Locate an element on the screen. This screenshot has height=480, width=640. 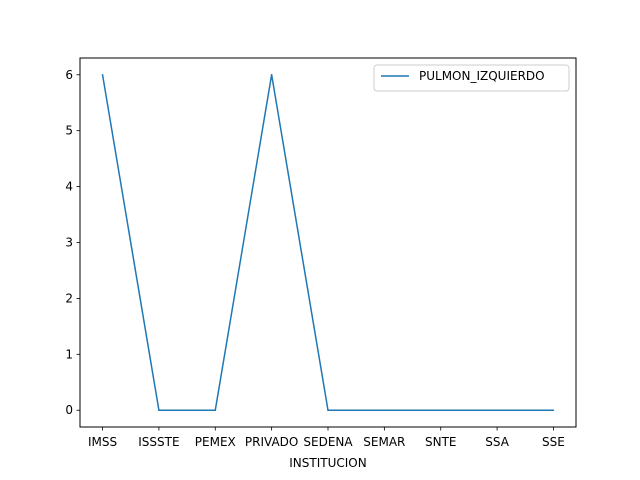
legend-label: PULMON_IZQUIERDO is located at coordinates (482, 76).